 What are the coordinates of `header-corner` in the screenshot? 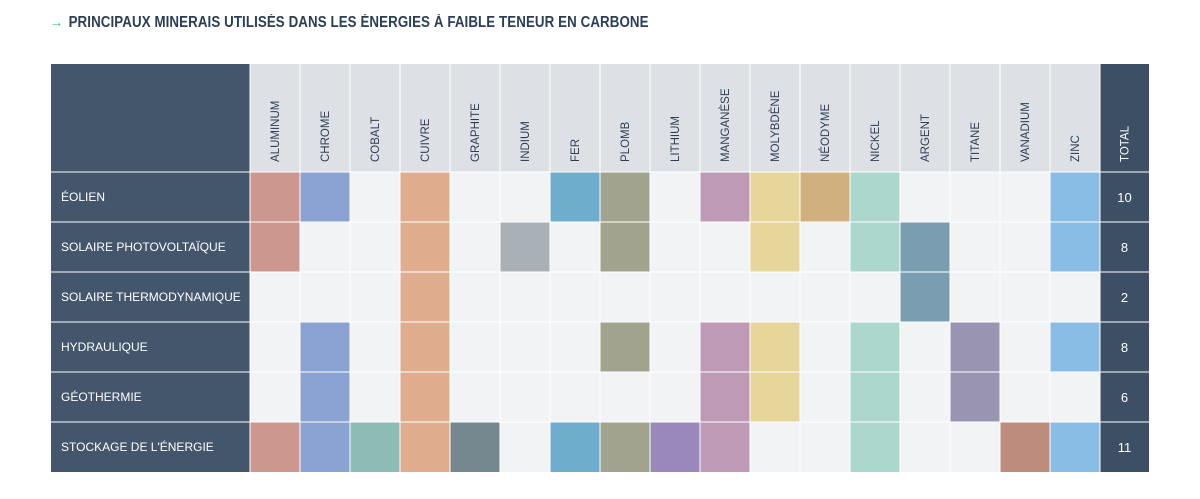 It's located at (150, 118).